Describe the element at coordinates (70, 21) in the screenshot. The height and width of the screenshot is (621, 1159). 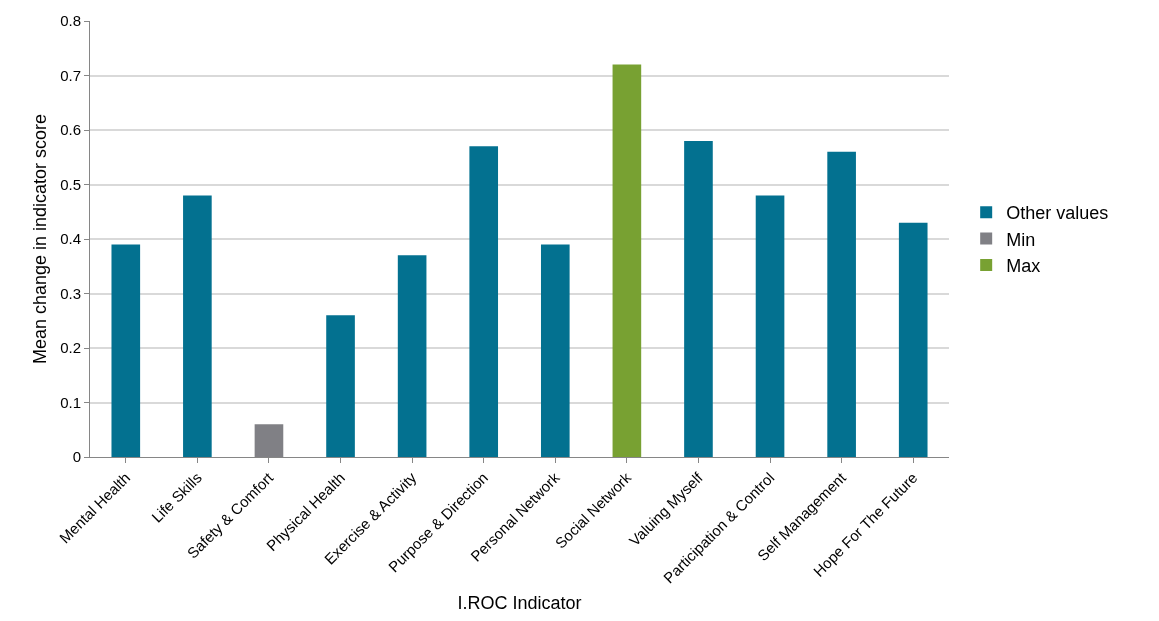
I see `y-tick-label: 0.8` at that location.